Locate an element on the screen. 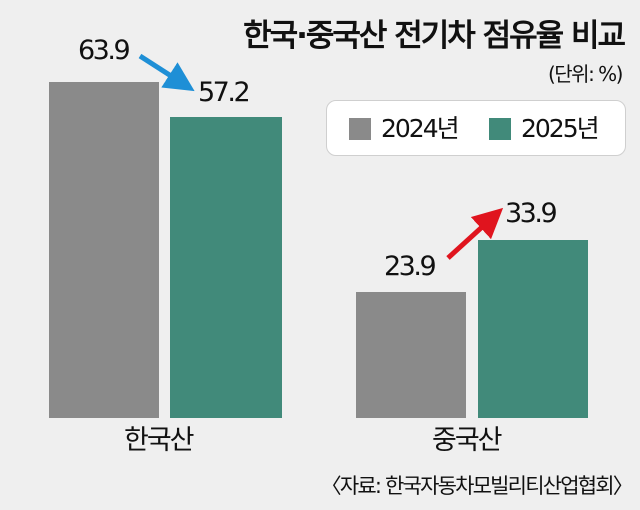 This screenshot has width=640, height=510. bar-china-2024 is located at coordinates (411, 355).